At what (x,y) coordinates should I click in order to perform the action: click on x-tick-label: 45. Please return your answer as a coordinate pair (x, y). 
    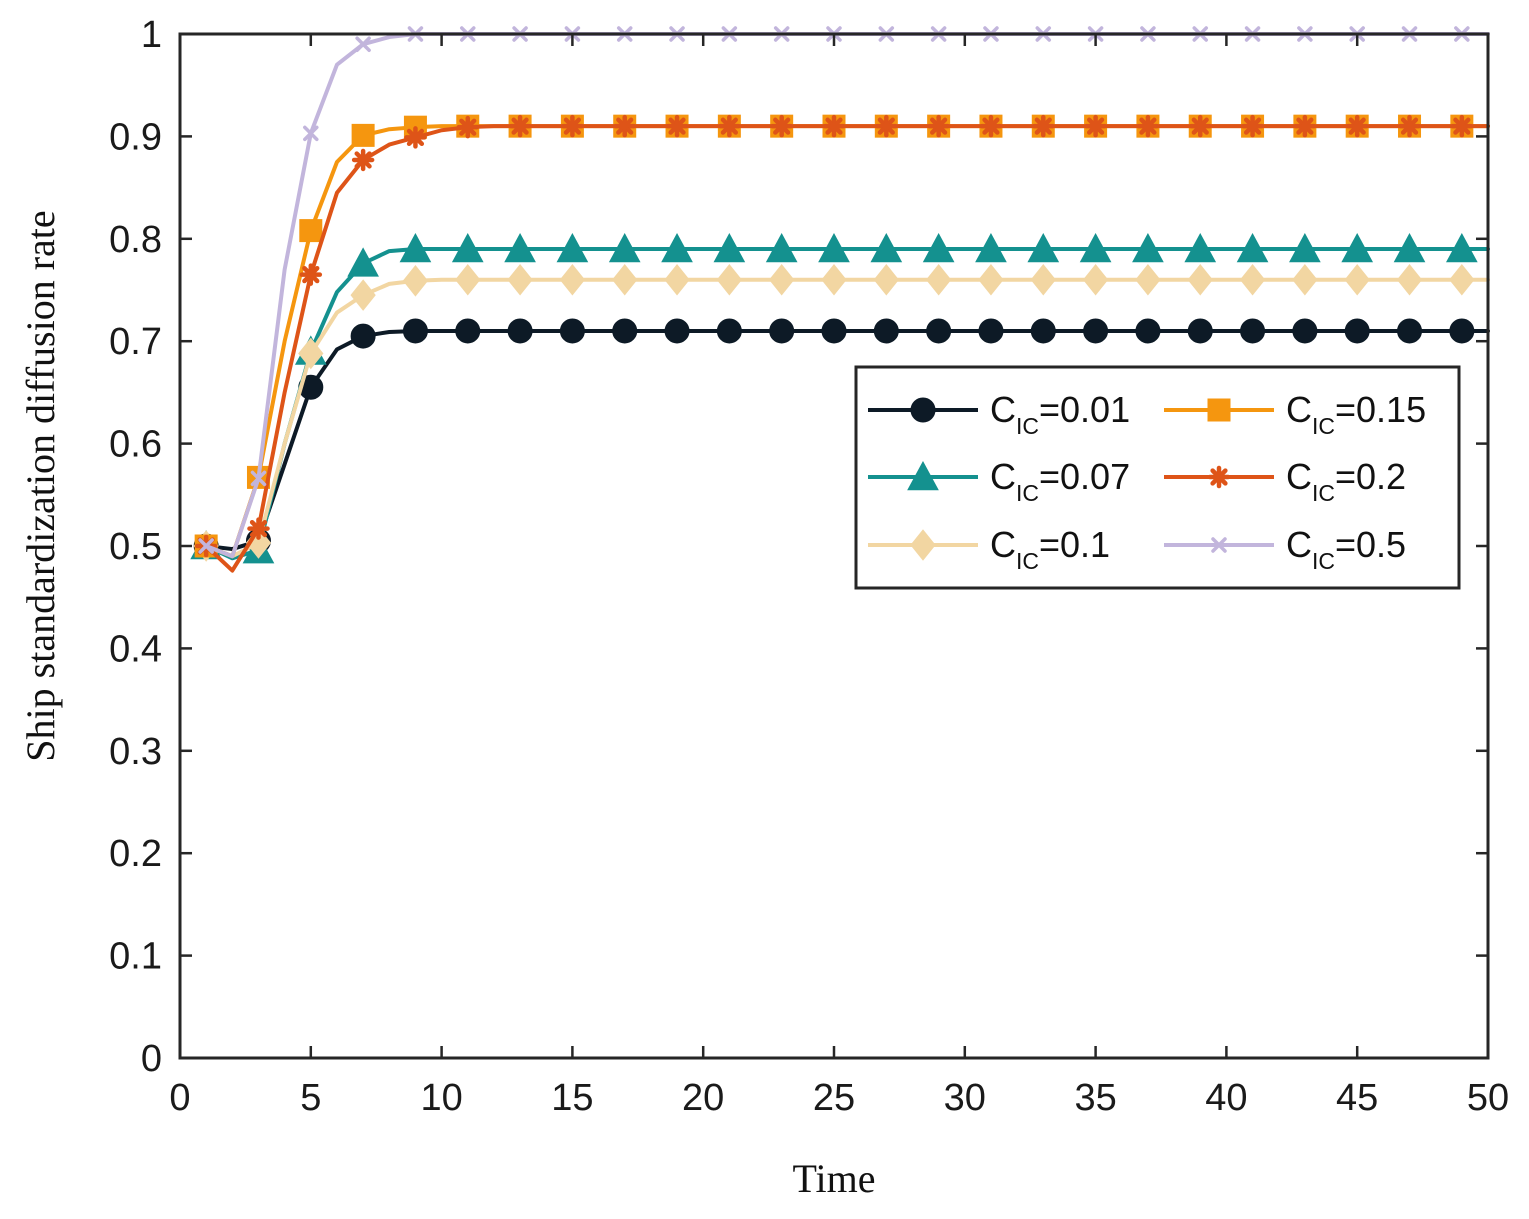
    Looking at the image, I should click on (1357, 1098).